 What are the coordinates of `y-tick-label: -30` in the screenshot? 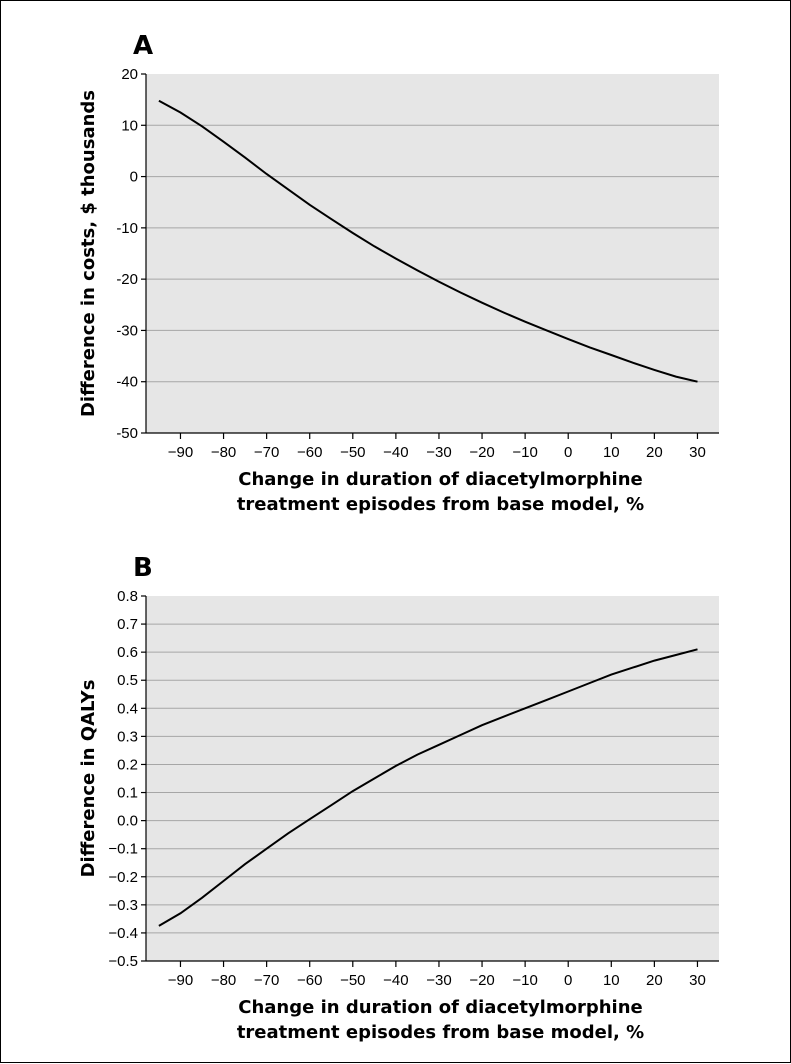 It's located at (127, 330).